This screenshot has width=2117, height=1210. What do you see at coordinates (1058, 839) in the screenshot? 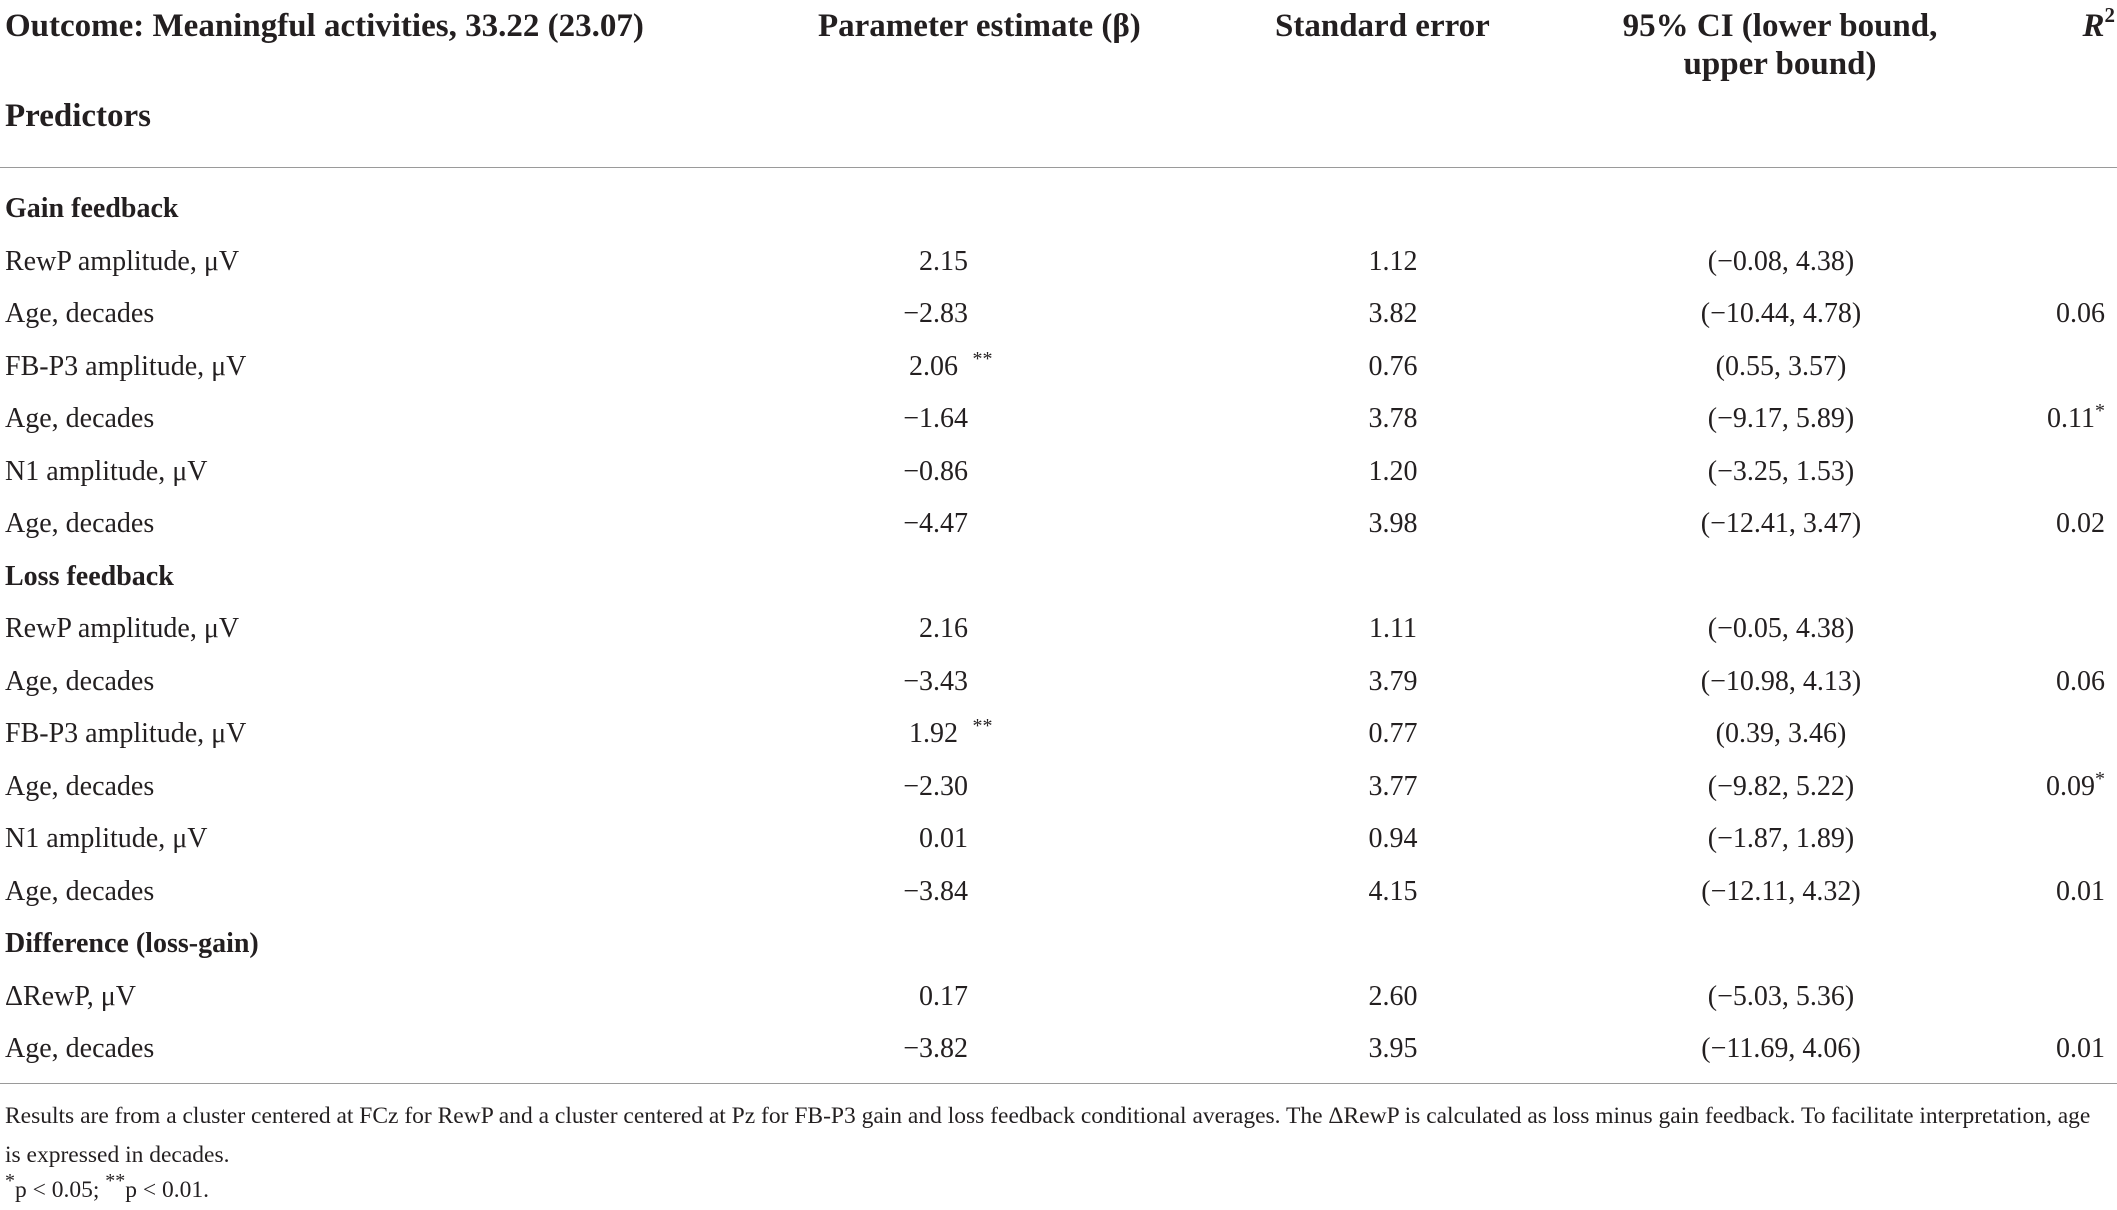
I see `table-row: N1 amplitude, μV 0.01 0.94 (−1.87, 1.89)` at bounding box center [1058, 839].